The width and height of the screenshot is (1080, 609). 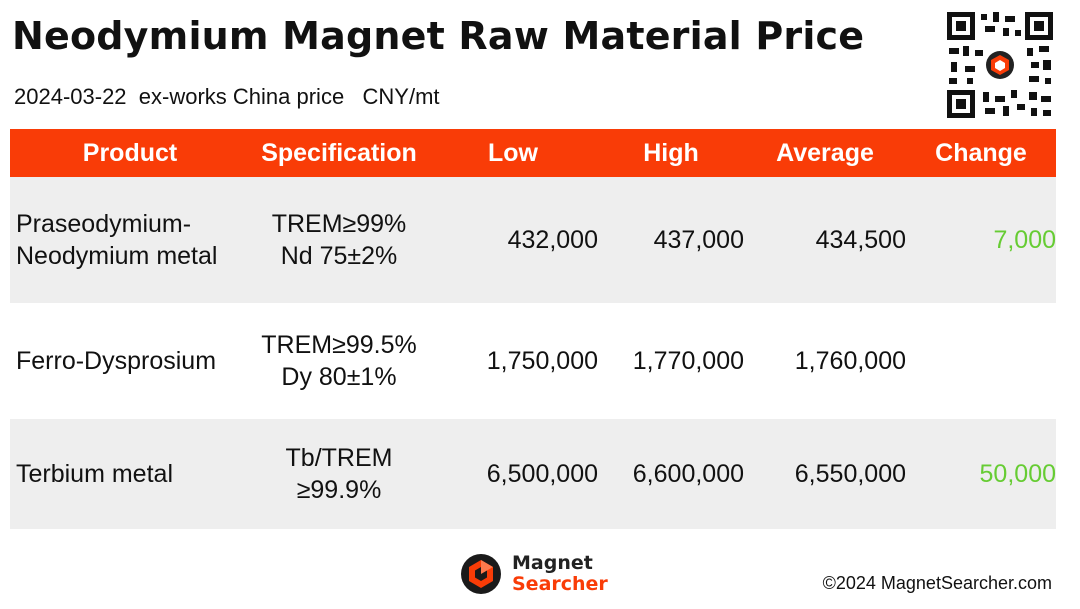 What do you see at coordinates (339, 361) in the screenshot?
I see `specification-cell: TREM≥99.5% Dy 80±1%` at bounding box center [339, 361].